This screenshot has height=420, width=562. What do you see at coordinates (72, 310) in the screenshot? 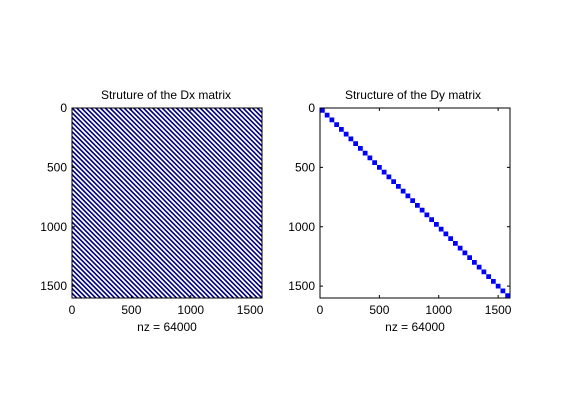
I see `dx-xtick-label: 0` at bounding box center [72, 310].